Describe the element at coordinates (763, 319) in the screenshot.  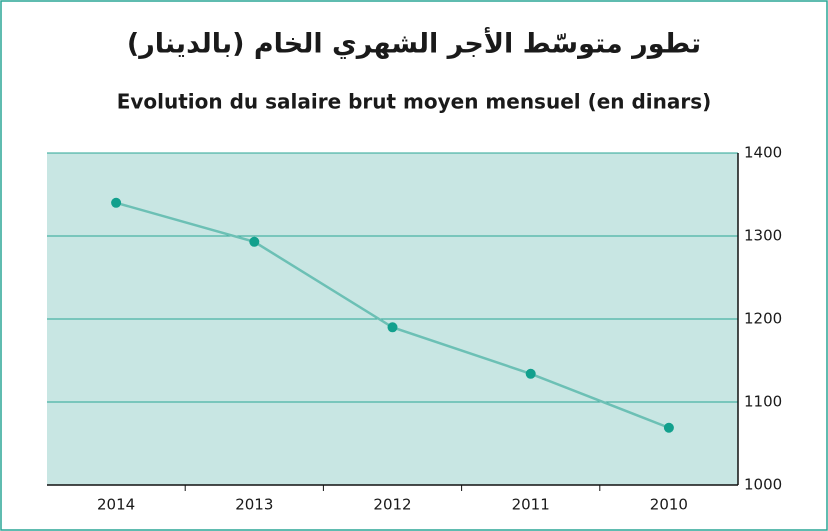
I see `y-tick-label: 1200` at that location.